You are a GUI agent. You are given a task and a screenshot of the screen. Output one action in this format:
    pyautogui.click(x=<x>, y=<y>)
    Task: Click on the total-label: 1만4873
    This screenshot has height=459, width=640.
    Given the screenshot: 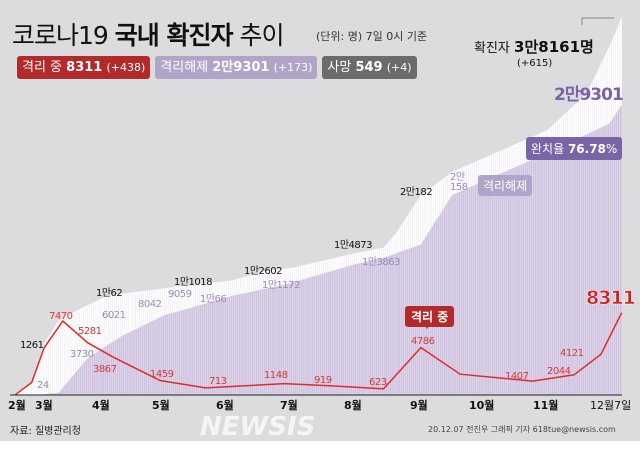 What is the action you would take?
    pyautogui.click(x=353, y=245)
    